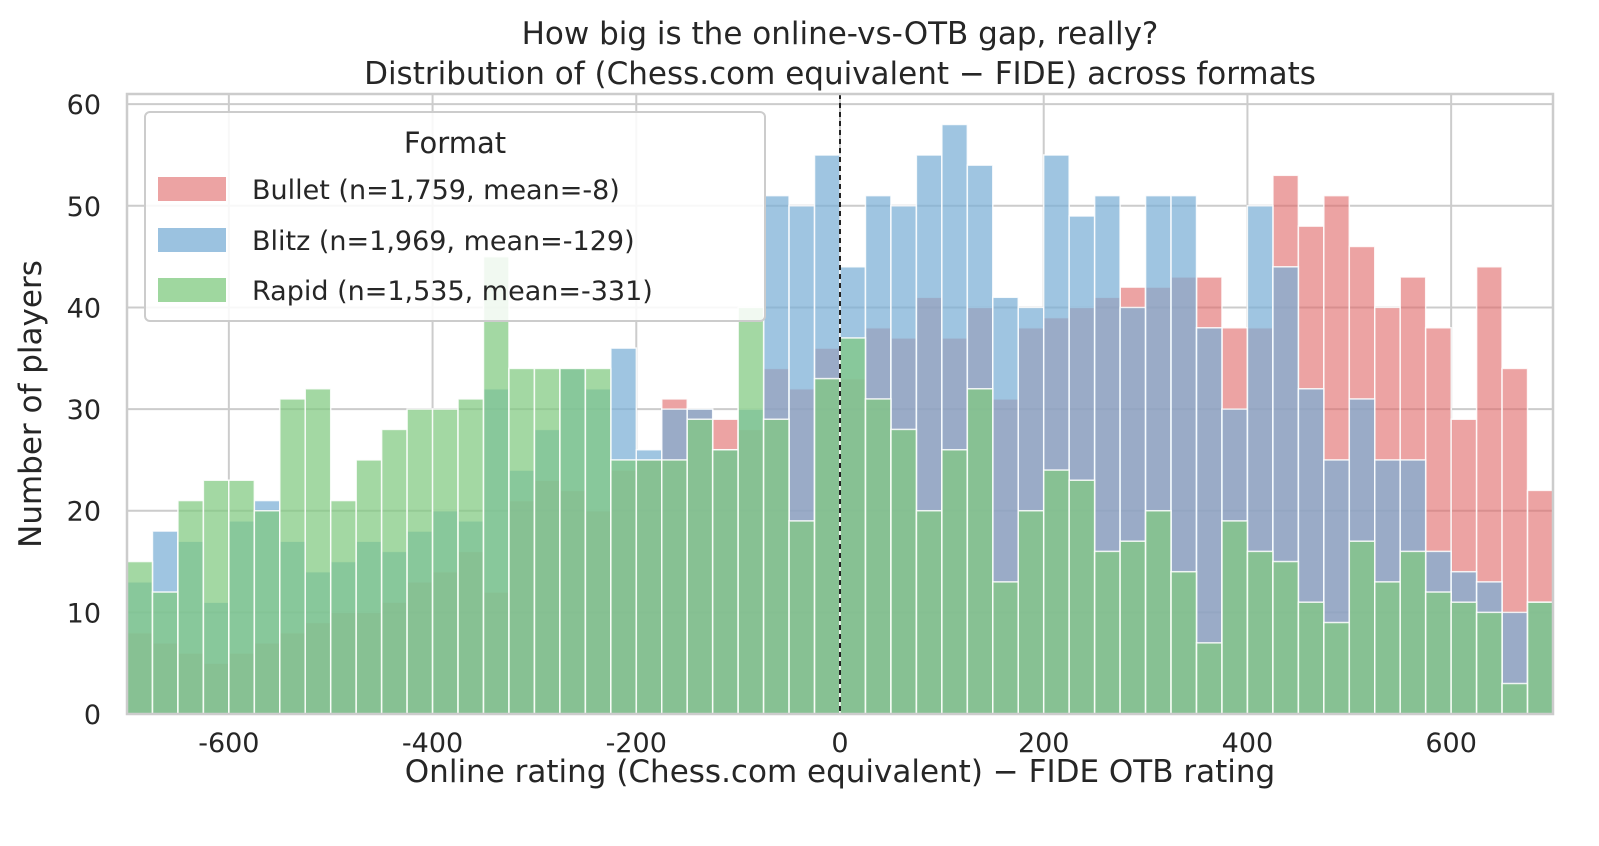 This screenshot has width=1599, height=846. Describe the element at coordinates (92, 715) in the screenshot. I see `y-tick-label: 0` at that location.